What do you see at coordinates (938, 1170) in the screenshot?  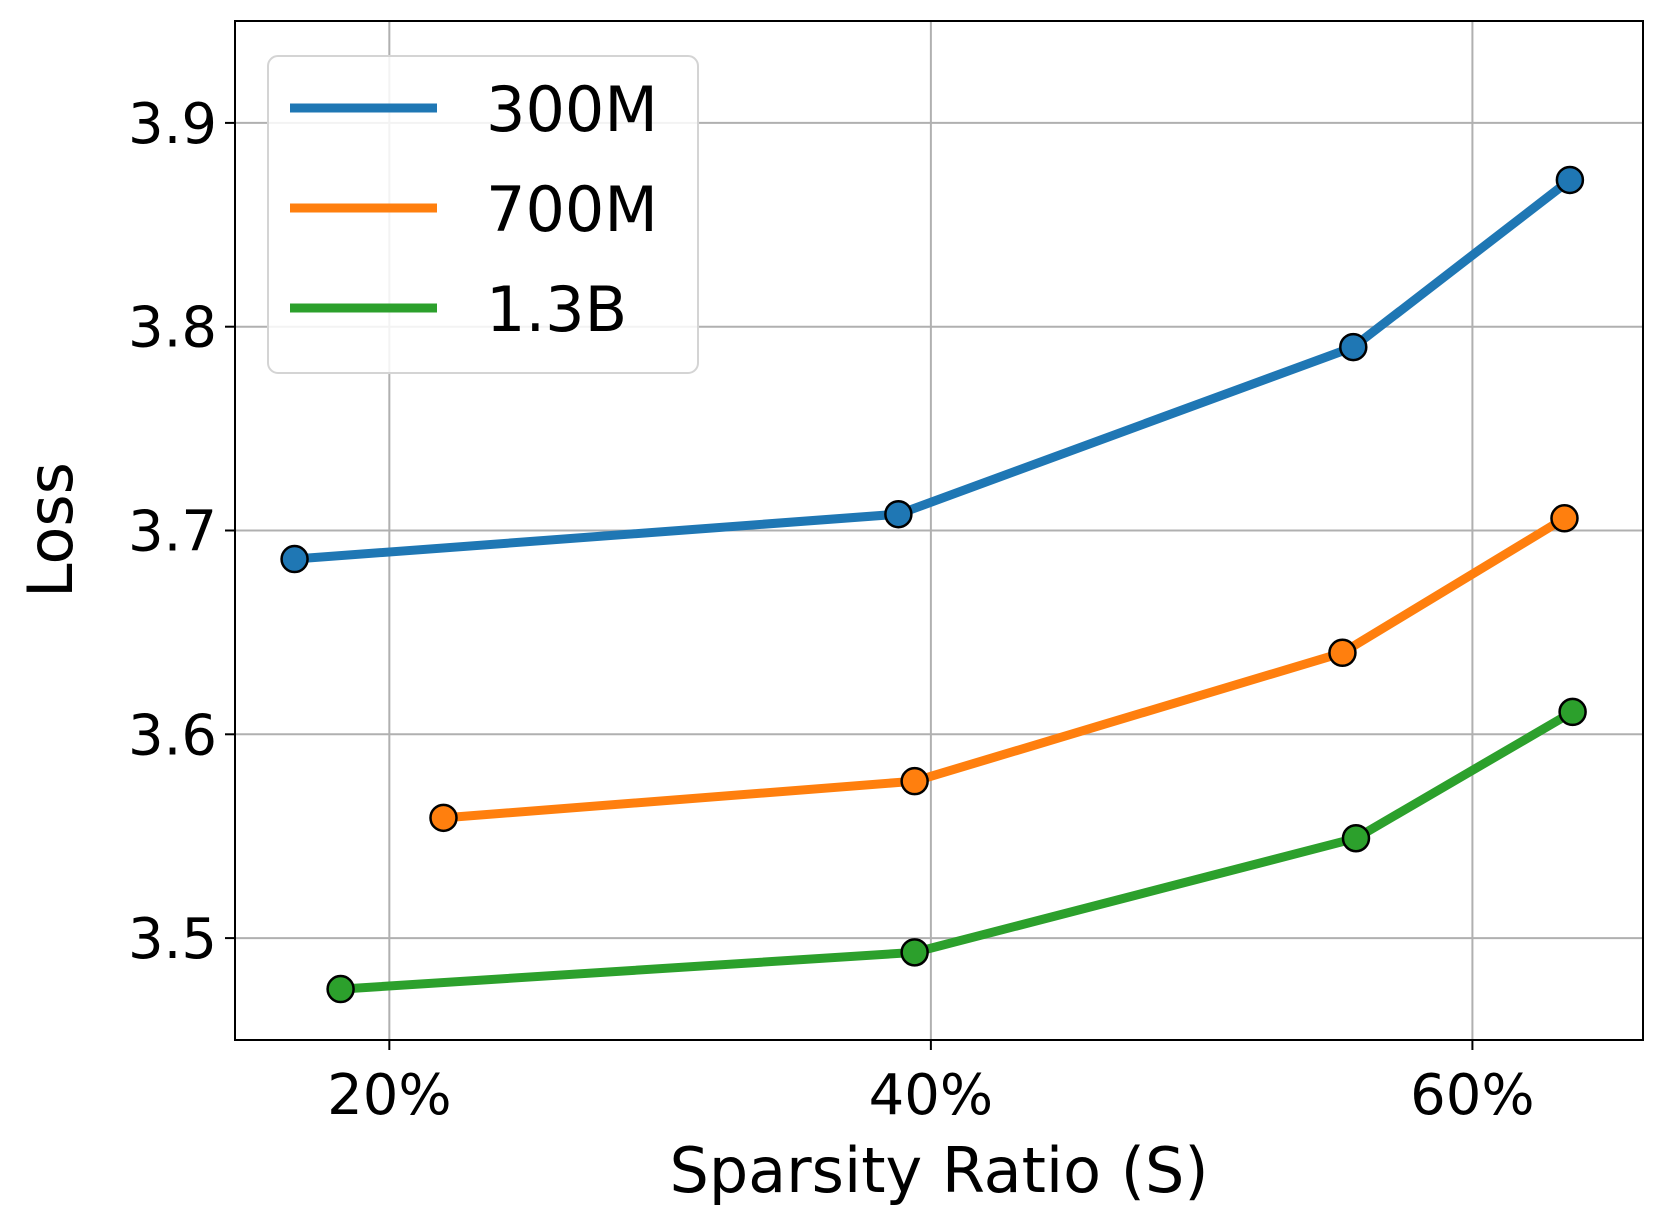 I see `x-axis-title: Sparsity Ratio (S)` at bounding box center [938, 1170].